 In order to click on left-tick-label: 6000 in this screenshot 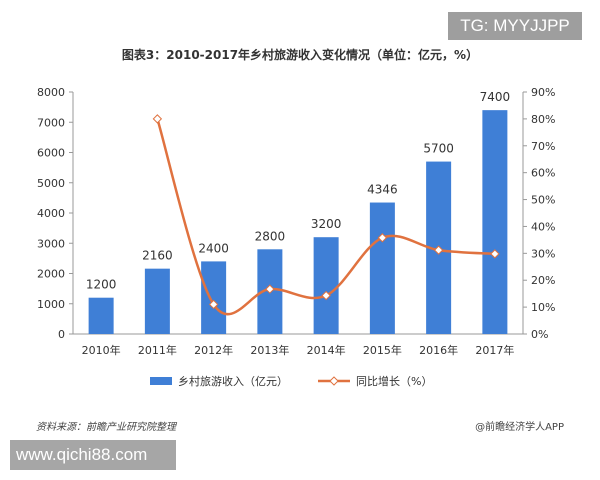, I will do `click(51, 153)`.